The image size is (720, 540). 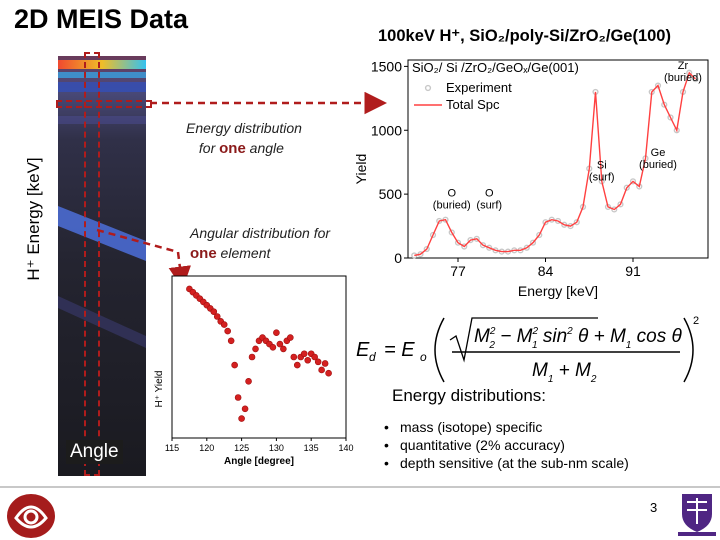 I want to click on x-tick-label: 125, so click(x=241, y=448).